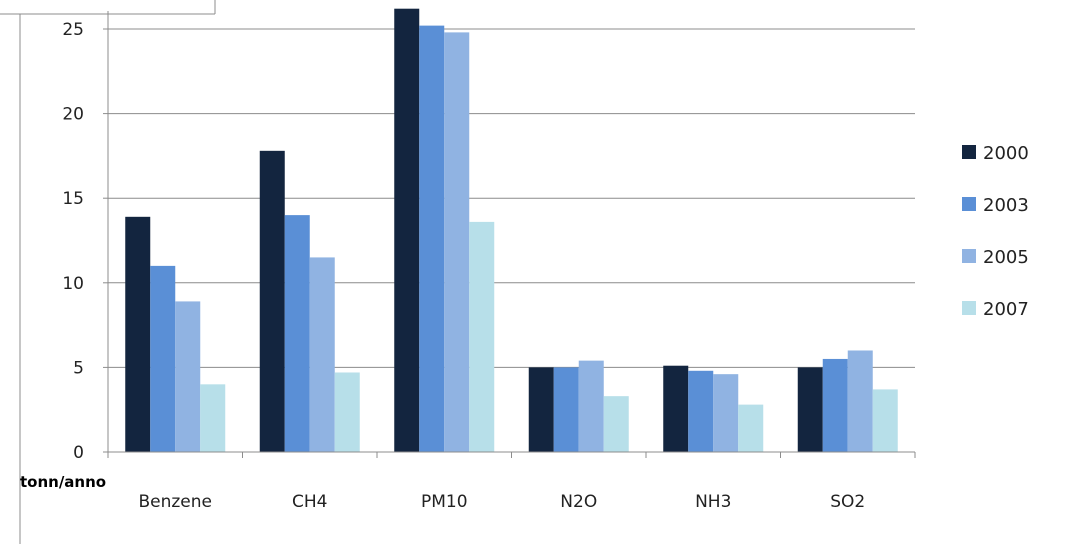 The image size is (1073, 544). Describe the element at coordinates (213, 418) in the screenshot. I see `bar-benzene-2007` at that location.